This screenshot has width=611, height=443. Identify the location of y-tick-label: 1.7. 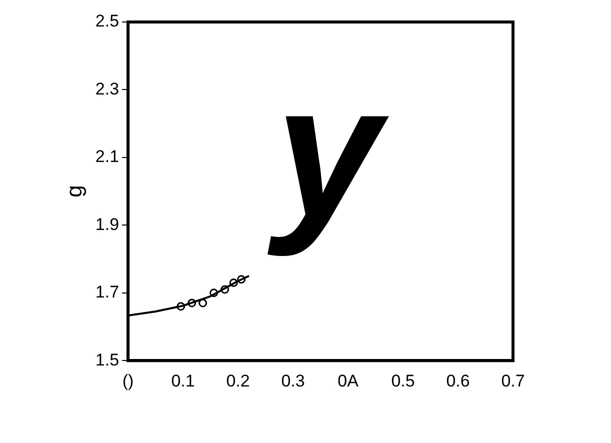
(107, 292).